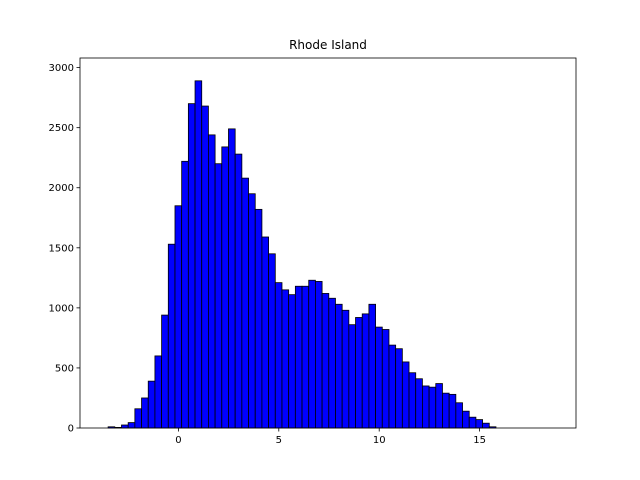 This screenshot has width=640, height=480. I want to click on x-tick-label: 0, so click(178, 440).